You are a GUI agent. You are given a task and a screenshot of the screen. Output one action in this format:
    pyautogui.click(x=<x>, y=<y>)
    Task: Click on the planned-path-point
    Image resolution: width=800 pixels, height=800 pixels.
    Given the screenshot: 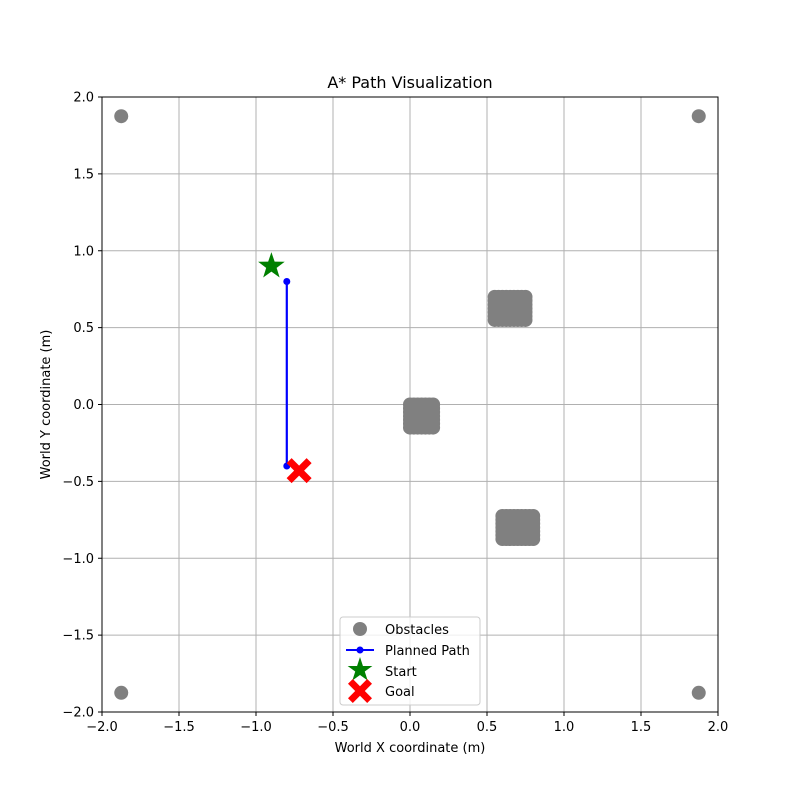 What is the action you would take?
    pyautogui.click(x=287, y=281)
    